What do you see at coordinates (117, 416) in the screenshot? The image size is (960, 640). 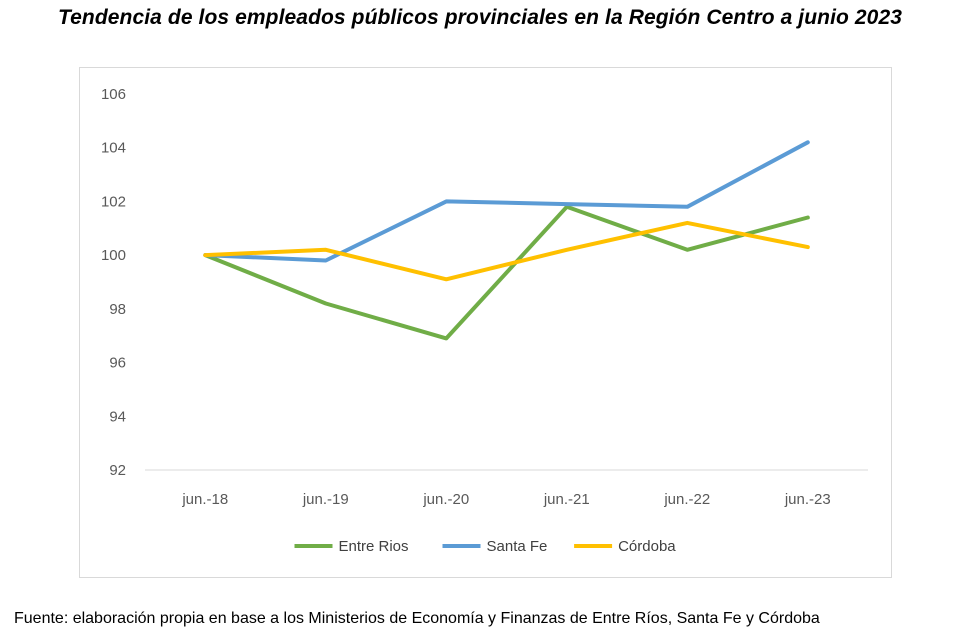 I see `y-tick-label: 94` at bounding box center [117, 416].